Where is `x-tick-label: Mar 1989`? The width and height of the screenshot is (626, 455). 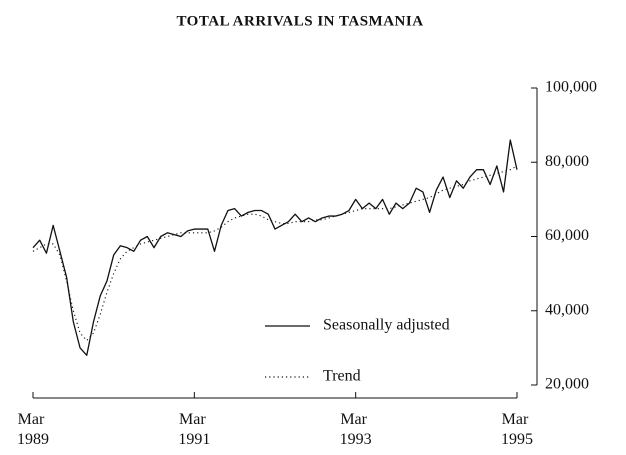 x-tick-label: Mar 1989 is located at coordinates (33, 429).